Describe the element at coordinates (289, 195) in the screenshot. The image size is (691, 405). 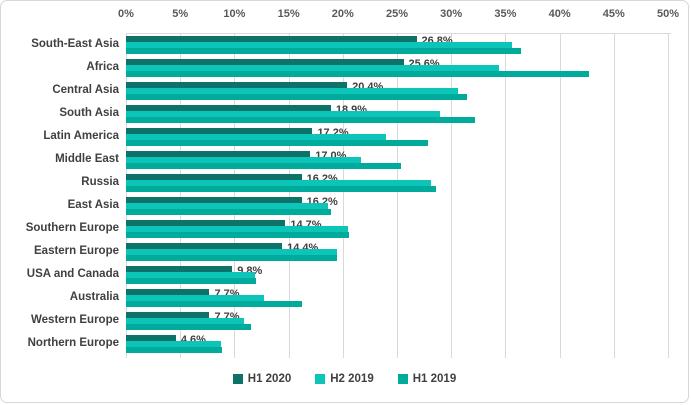
I see `gridline-15%` at that location.